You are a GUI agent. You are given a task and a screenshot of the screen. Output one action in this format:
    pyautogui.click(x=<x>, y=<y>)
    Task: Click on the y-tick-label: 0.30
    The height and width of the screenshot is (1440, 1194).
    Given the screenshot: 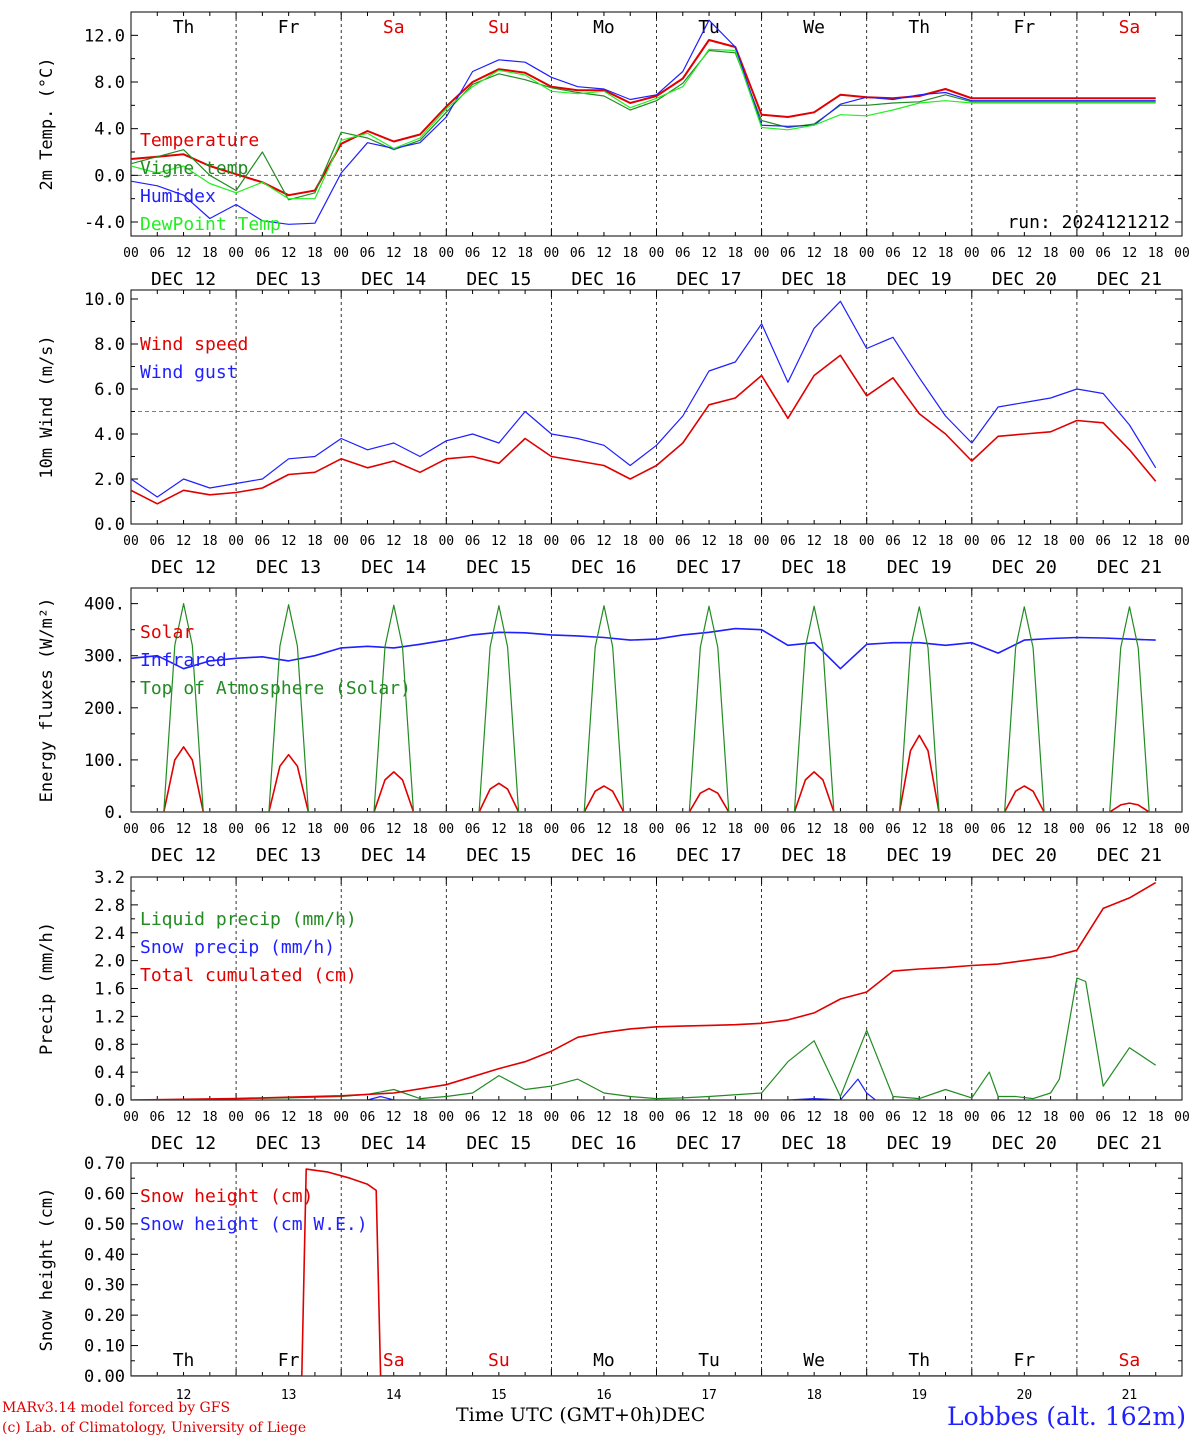 What is the action you would take?
    pyautogui.click(x=104, y=1286)
    